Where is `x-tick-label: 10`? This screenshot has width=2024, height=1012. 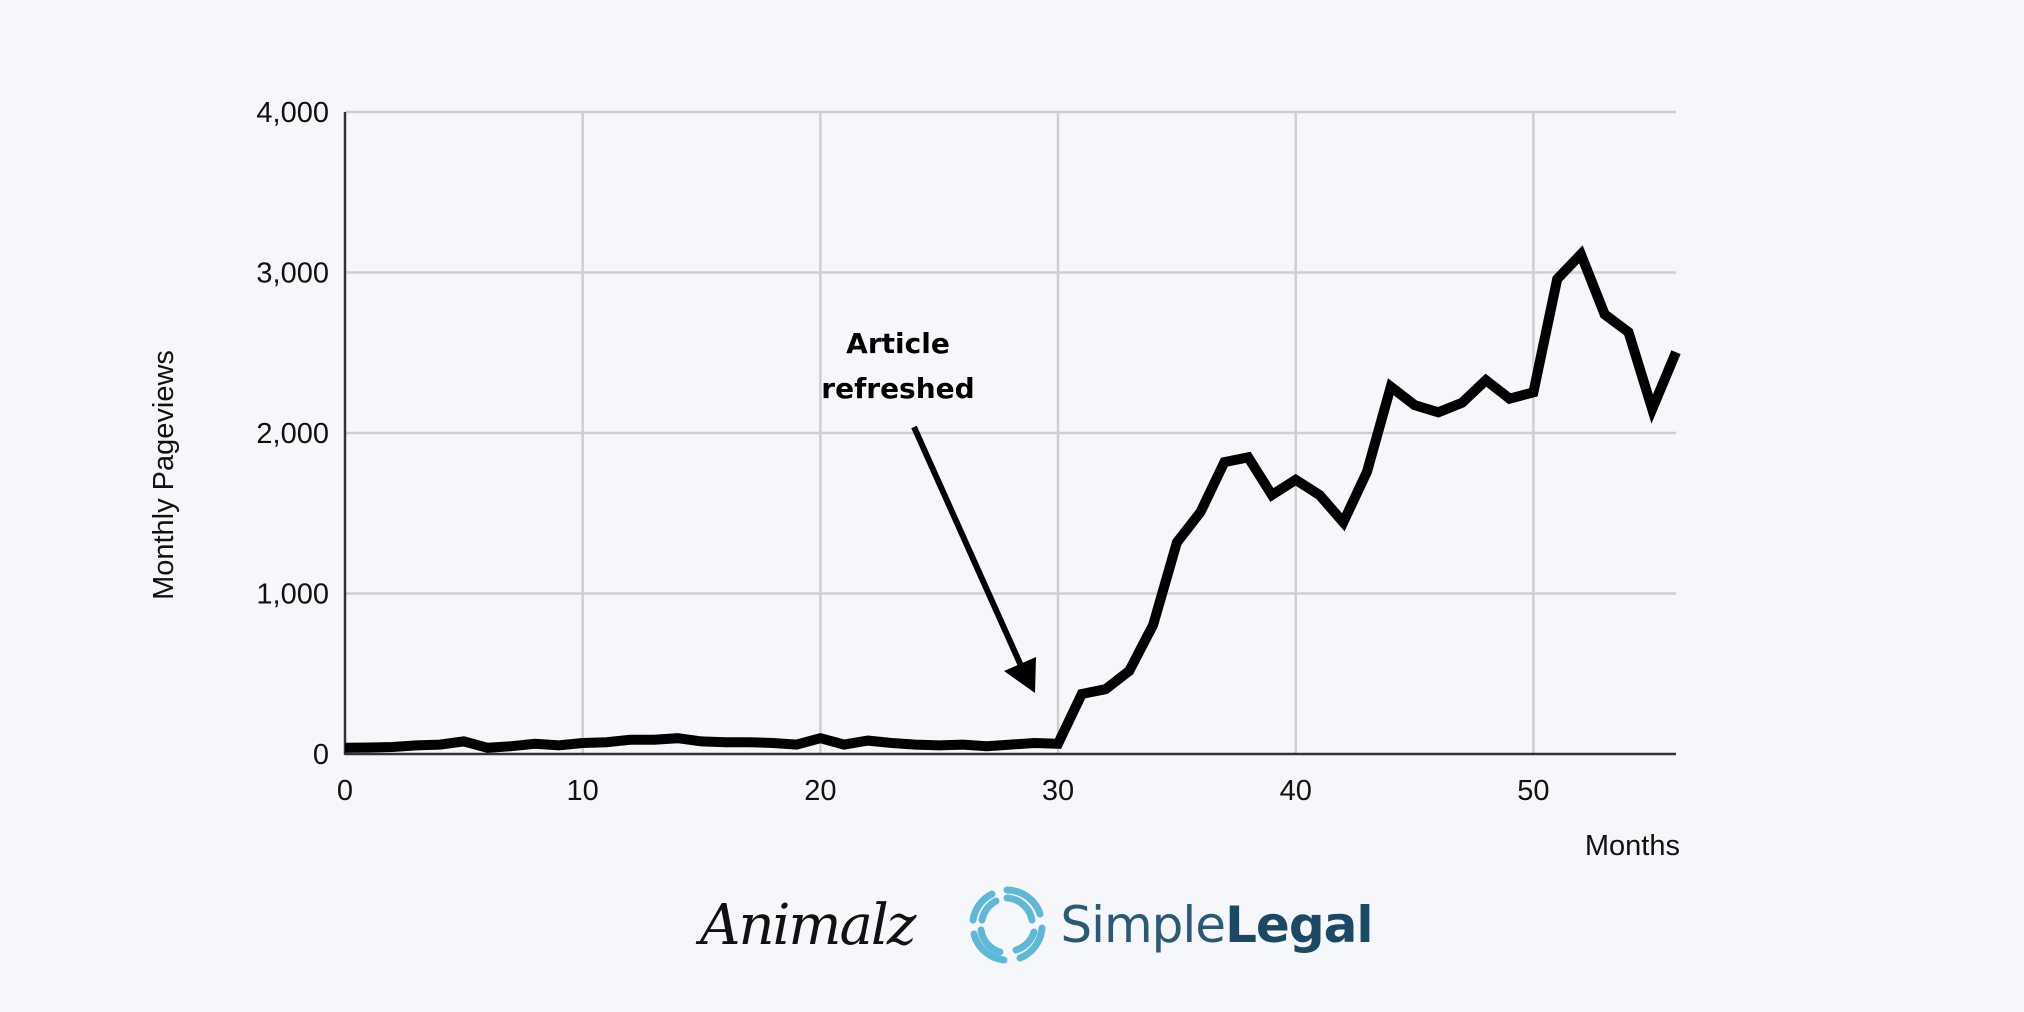
x-tick-label: 10 is located at coordinates (583, 791).